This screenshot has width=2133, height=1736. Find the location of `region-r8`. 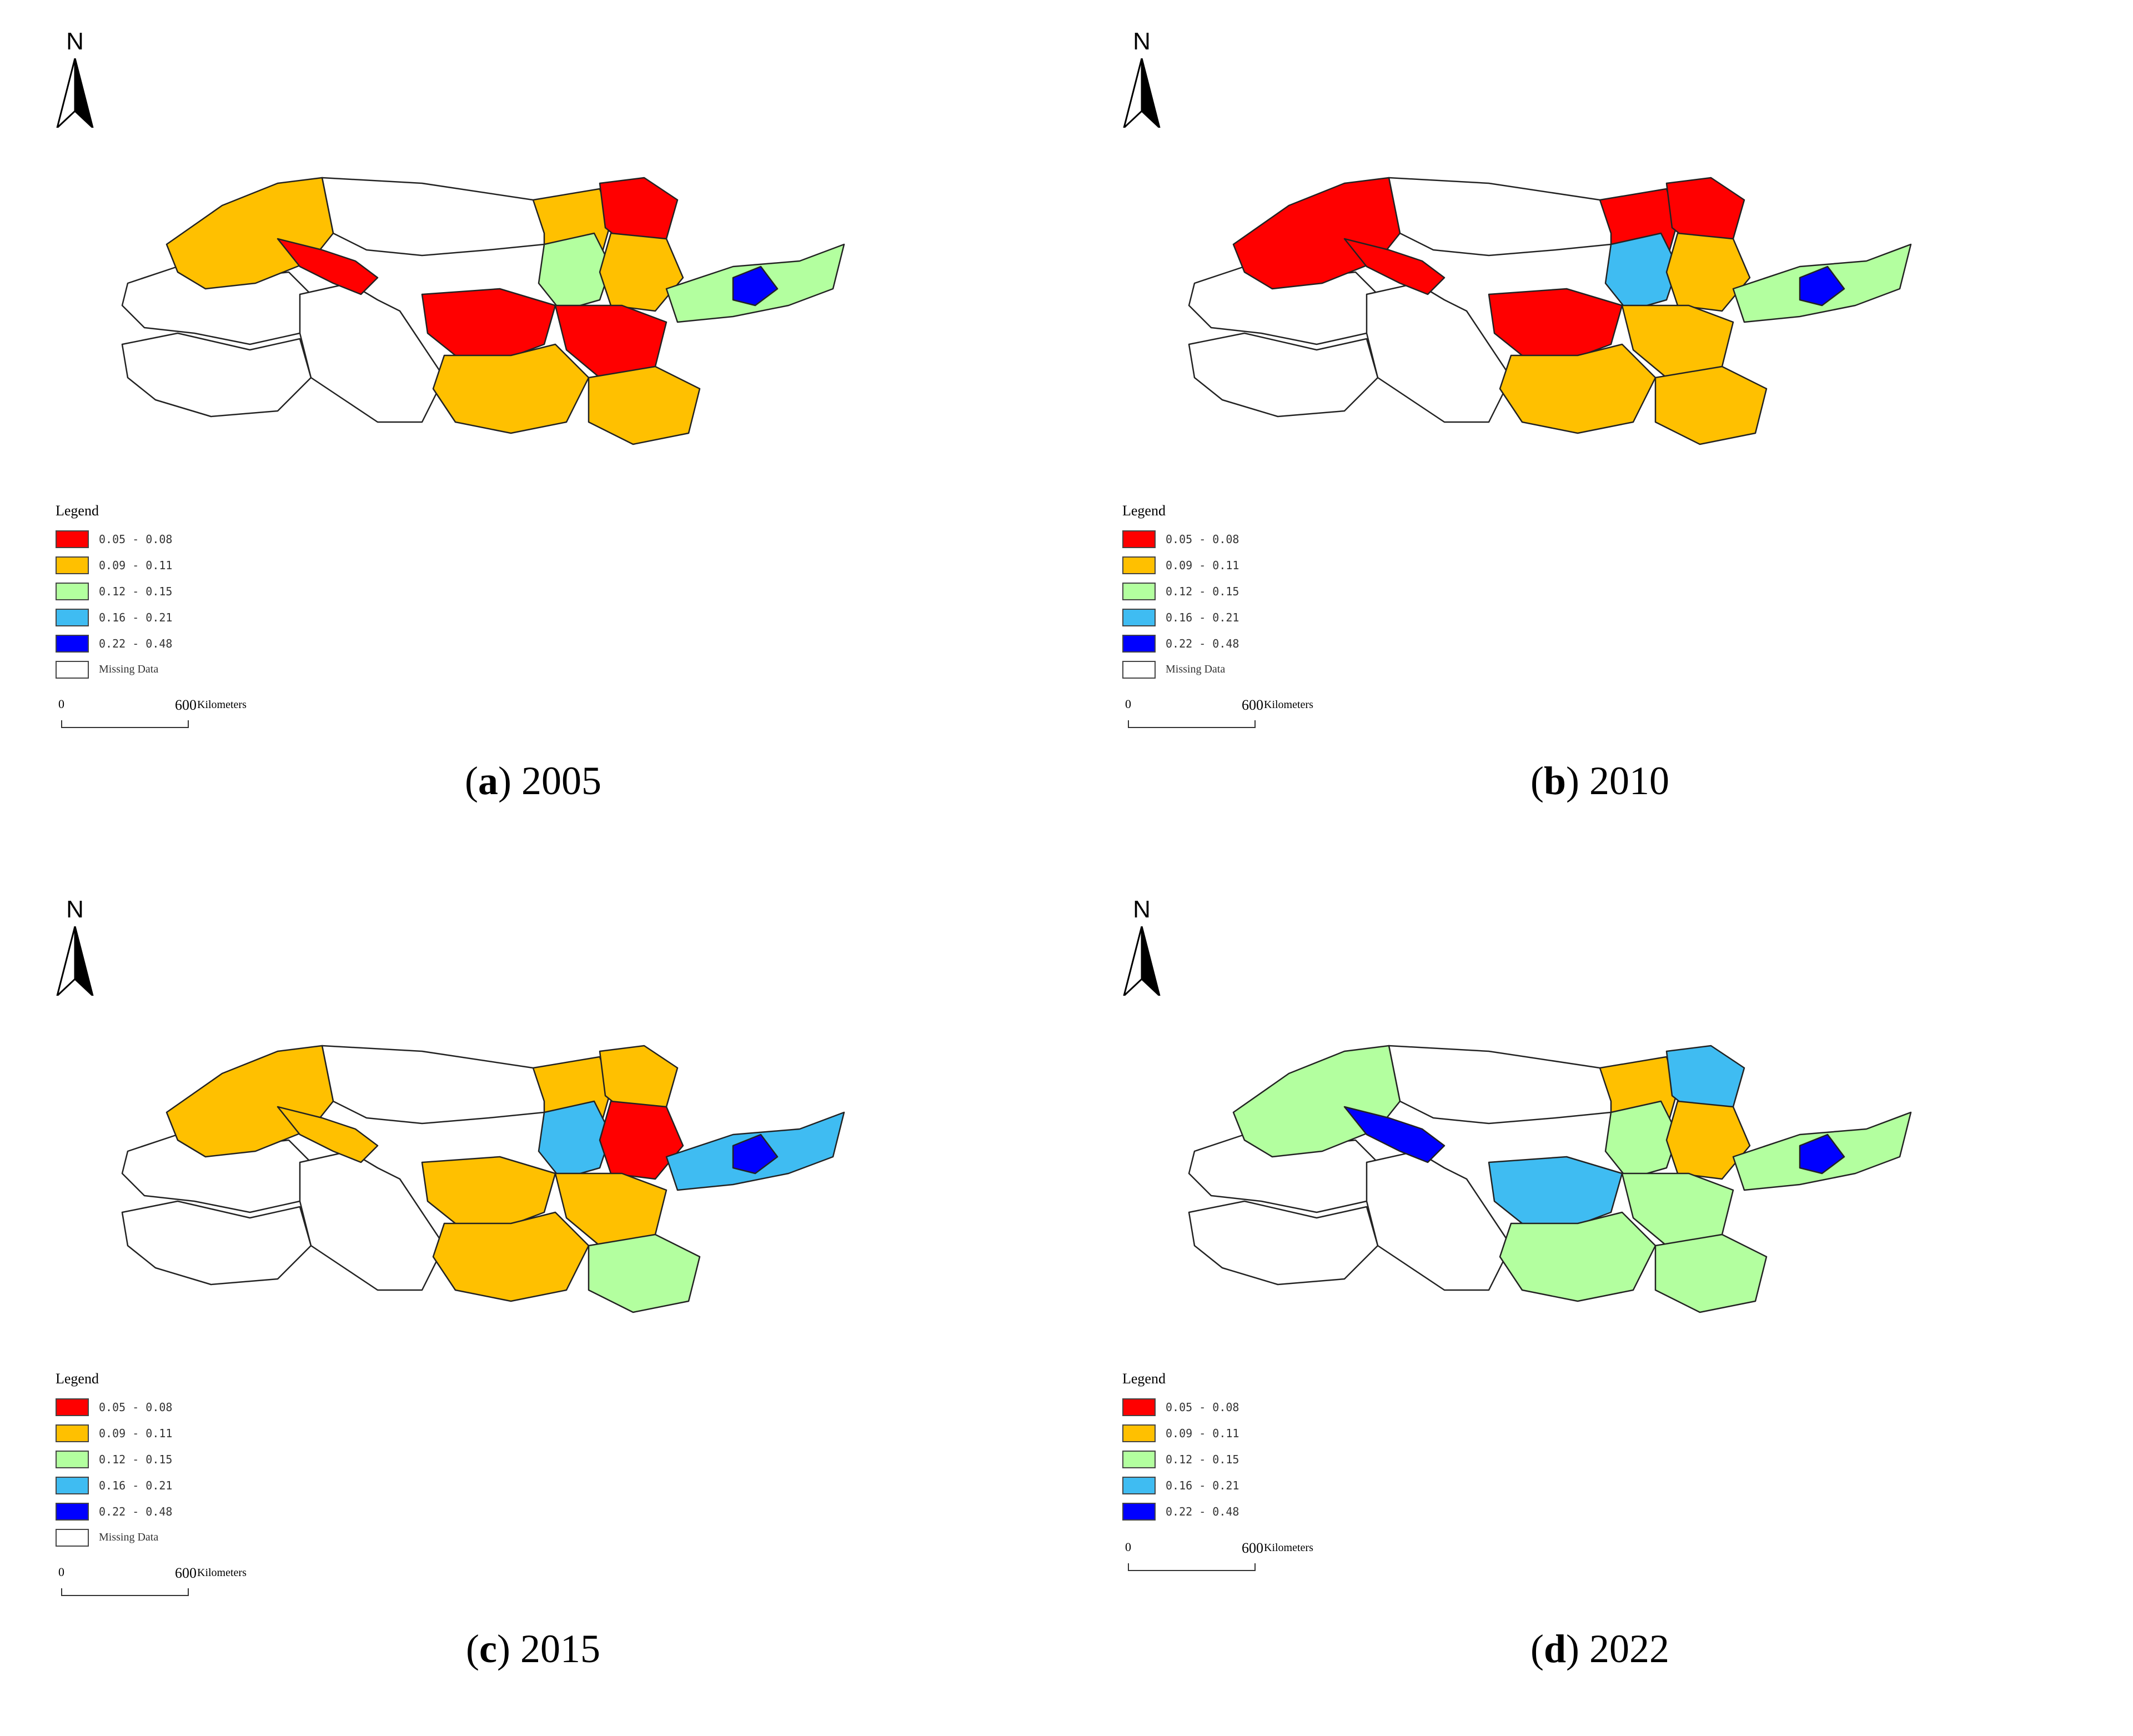

region-r8 is located at coordinates (511, 1256).